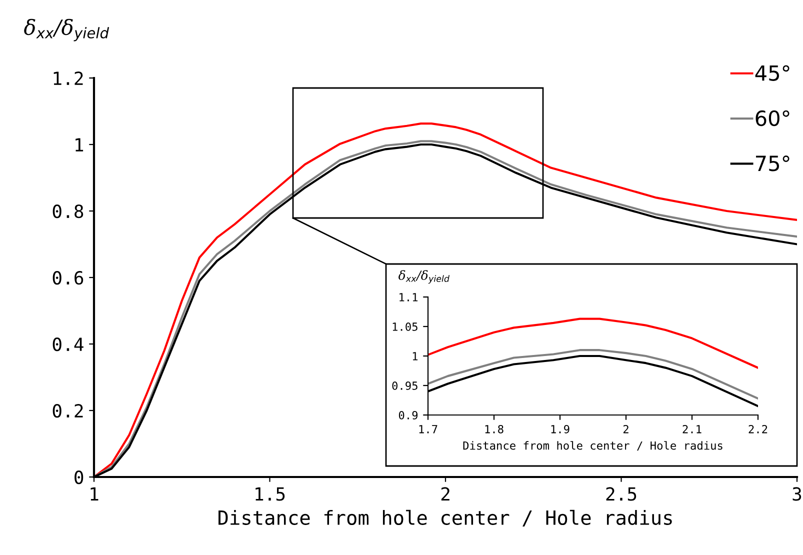  What do you see at coordinates (560, 429) in the screenshot?
I see `x-tick-label: 1.9` at bounding box center [560, 429].